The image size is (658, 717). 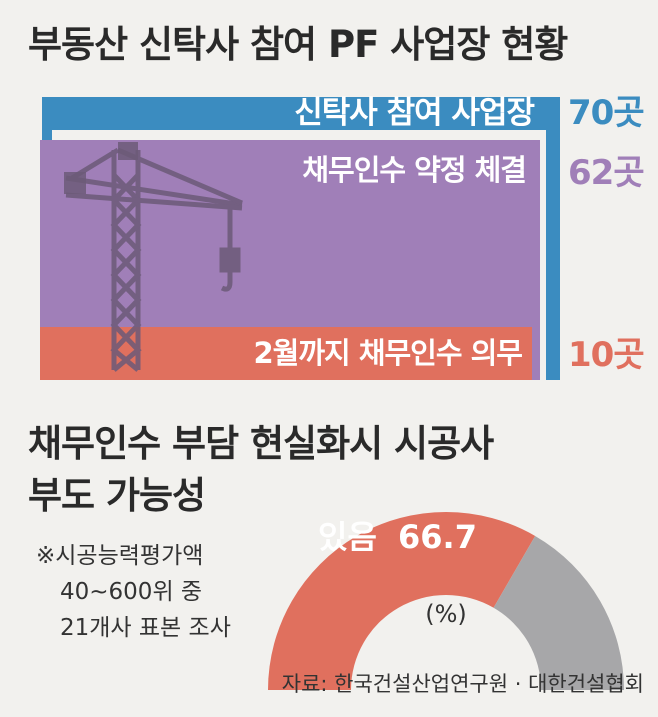 What do you see at coordinates (117, 495) in the screenshot?
I see `bottom-title-line-2: 부도 가능성` at bounding box center [117, 495].